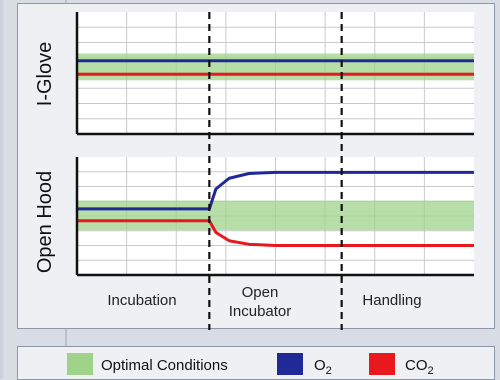 This screenshot has height=380, width=500. What do you see at coordinates (260, 311) in the screenshot?
I see `phase-label-incubator: Incubator` at bounding box center [260, 311].